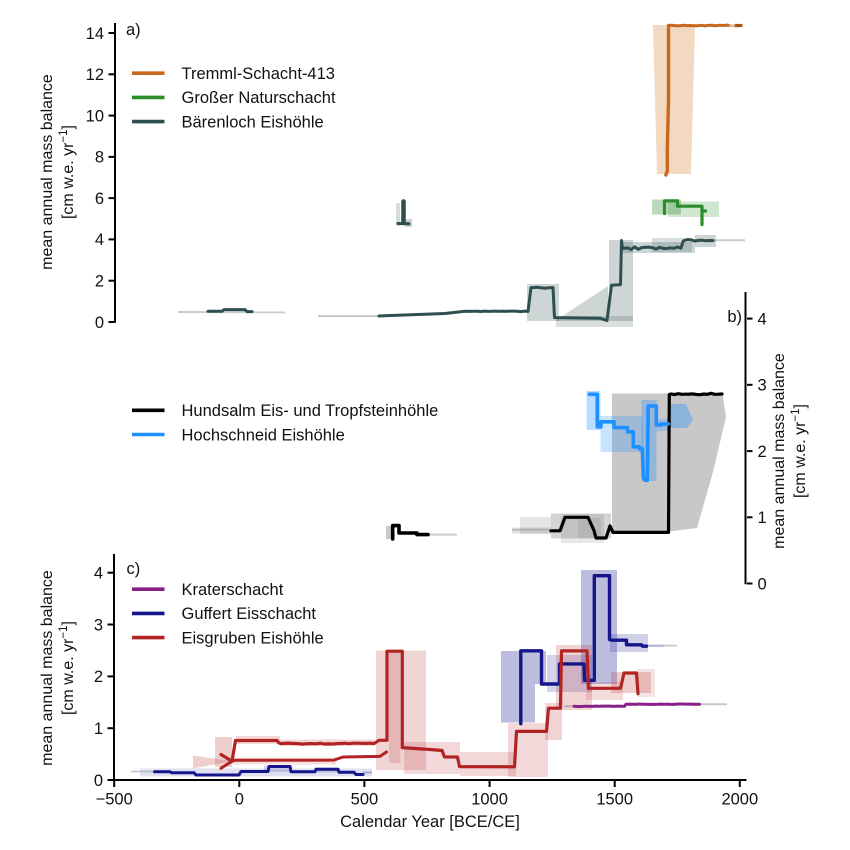 This screenshot has width=850, height=850. Describe the element at coordinates (365, 800) in the screenshot. I see `svg-text: 500` at that location.